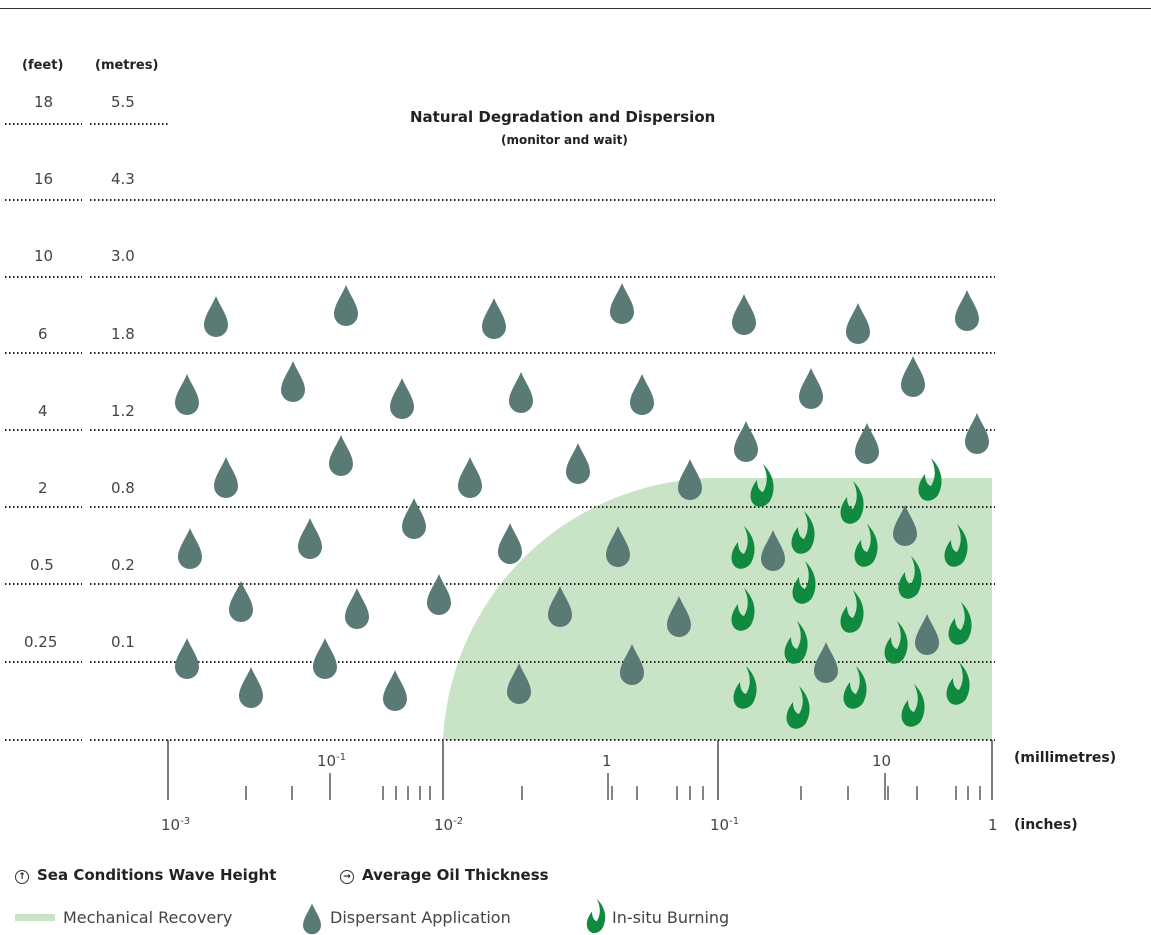  Describe the element at coordinates (444, 875) in the screenshot. I see `oil-thickness-key: → Average Oil Thickness` at that location.